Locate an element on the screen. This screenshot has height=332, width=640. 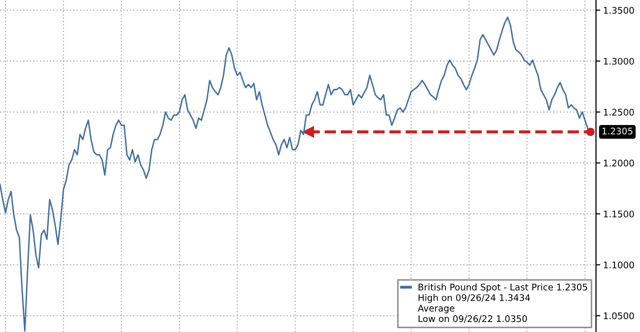
y-tick-label: 1.2500 is located at coordinates (619, 112).